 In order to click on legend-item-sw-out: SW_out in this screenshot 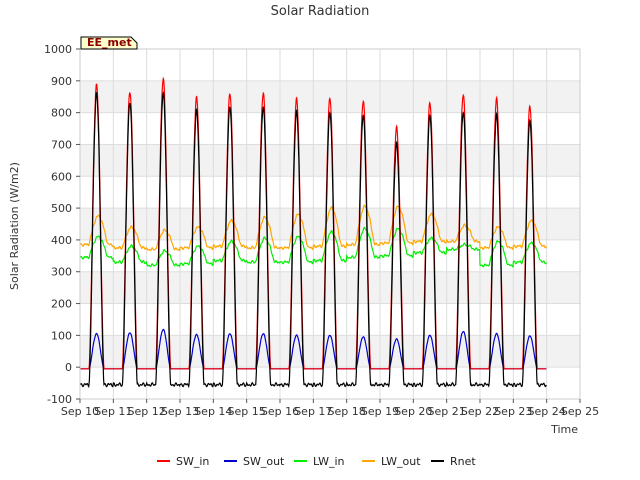, I will do `click(254, 461)`.